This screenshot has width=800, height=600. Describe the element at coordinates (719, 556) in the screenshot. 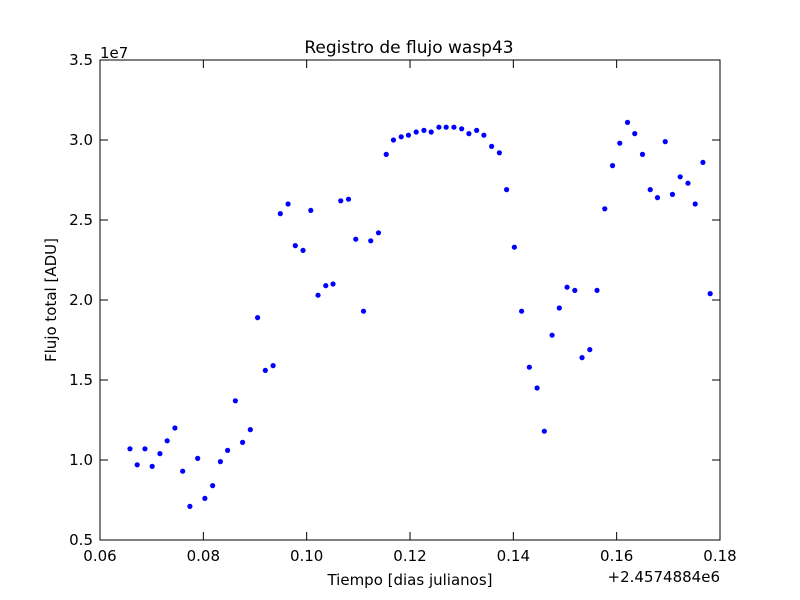

I see `x-tick-label-6: 0.18` at that location.